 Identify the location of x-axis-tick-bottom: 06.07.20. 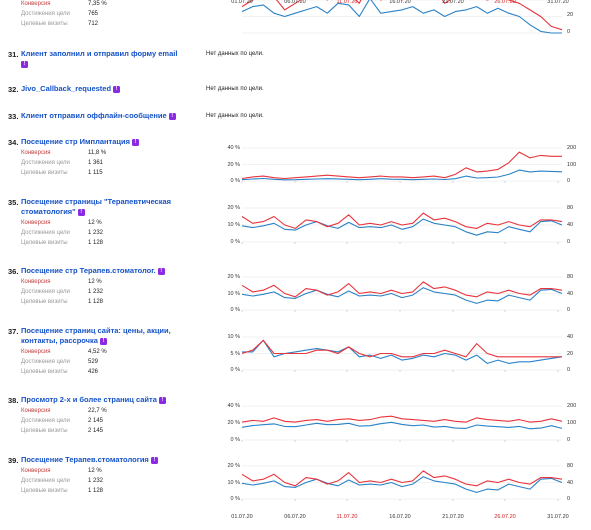
(295, 517).